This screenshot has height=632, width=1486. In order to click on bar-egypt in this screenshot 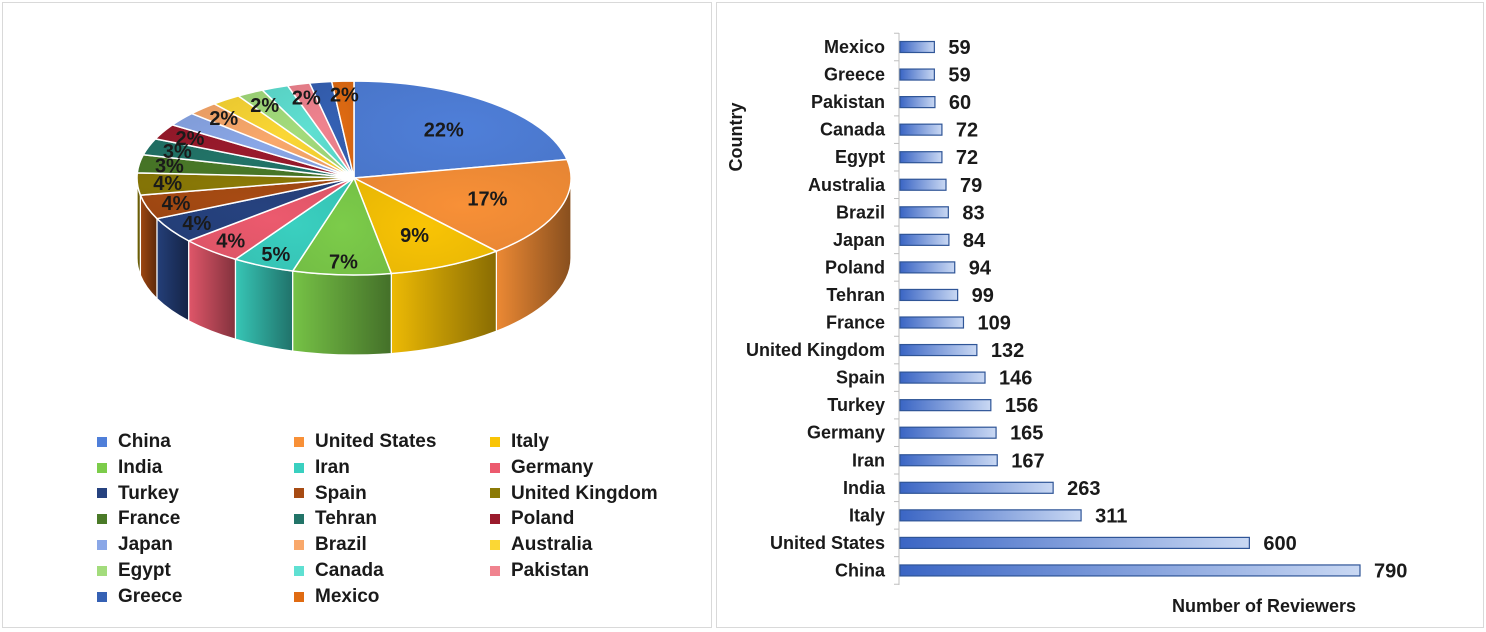, I will do `click(921, 157)`.